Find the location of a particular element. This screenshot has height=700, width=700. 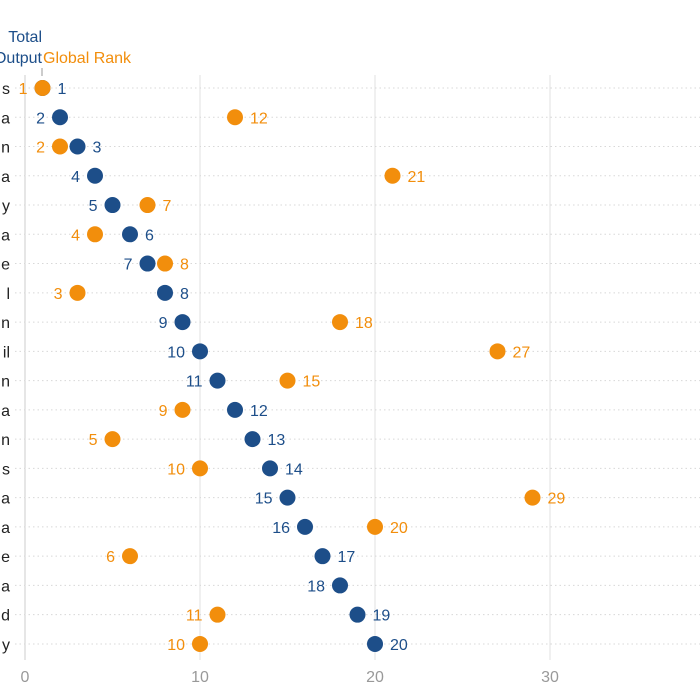

total-output-label: 4 is located at coordinates (75, 177).